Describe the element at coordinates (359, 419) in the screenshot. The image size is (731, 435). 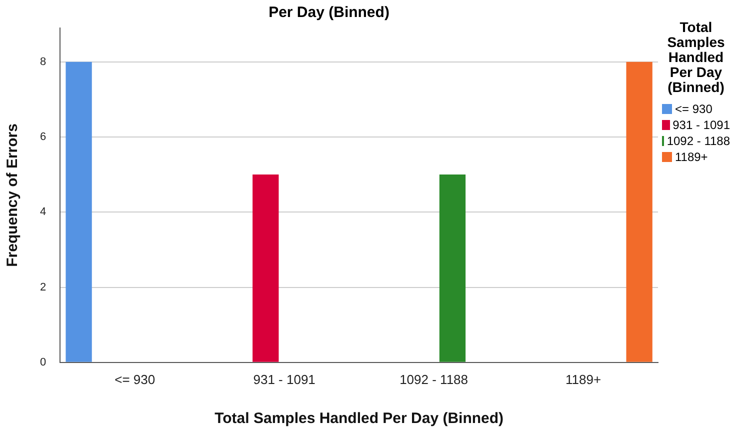
I see `x-axis-title: Total Samples Handled Per Day (Binned)` at that location.